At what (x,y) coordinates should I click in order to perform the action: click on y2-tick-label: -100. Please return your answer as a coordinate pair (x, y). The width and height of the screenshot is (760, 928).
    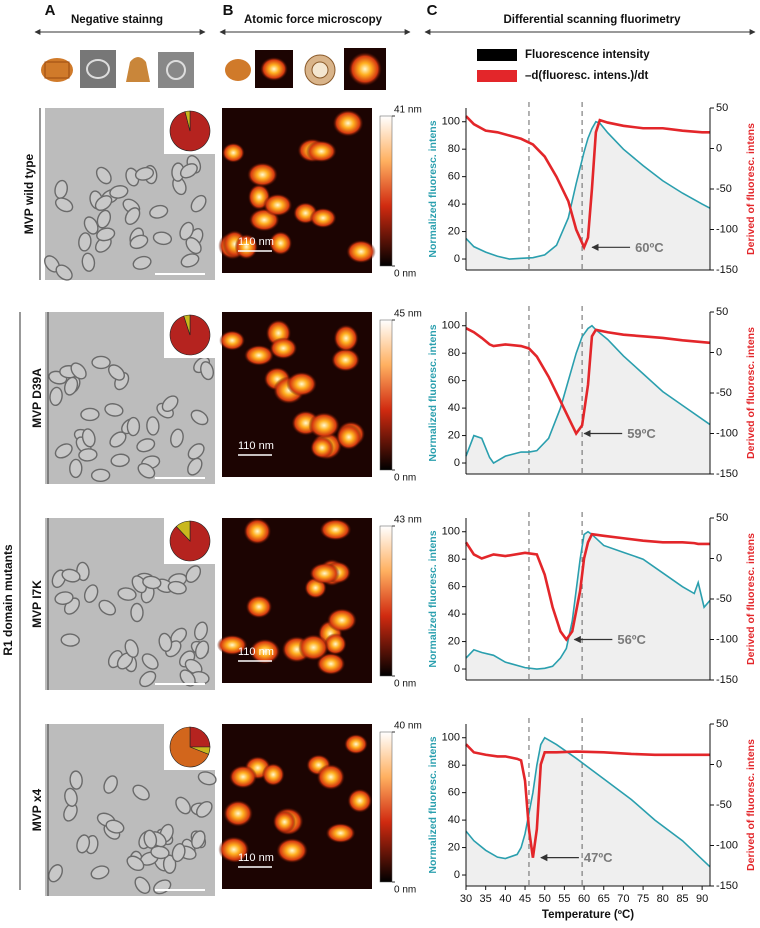
    Looking at the image, I should click on (727, 845).